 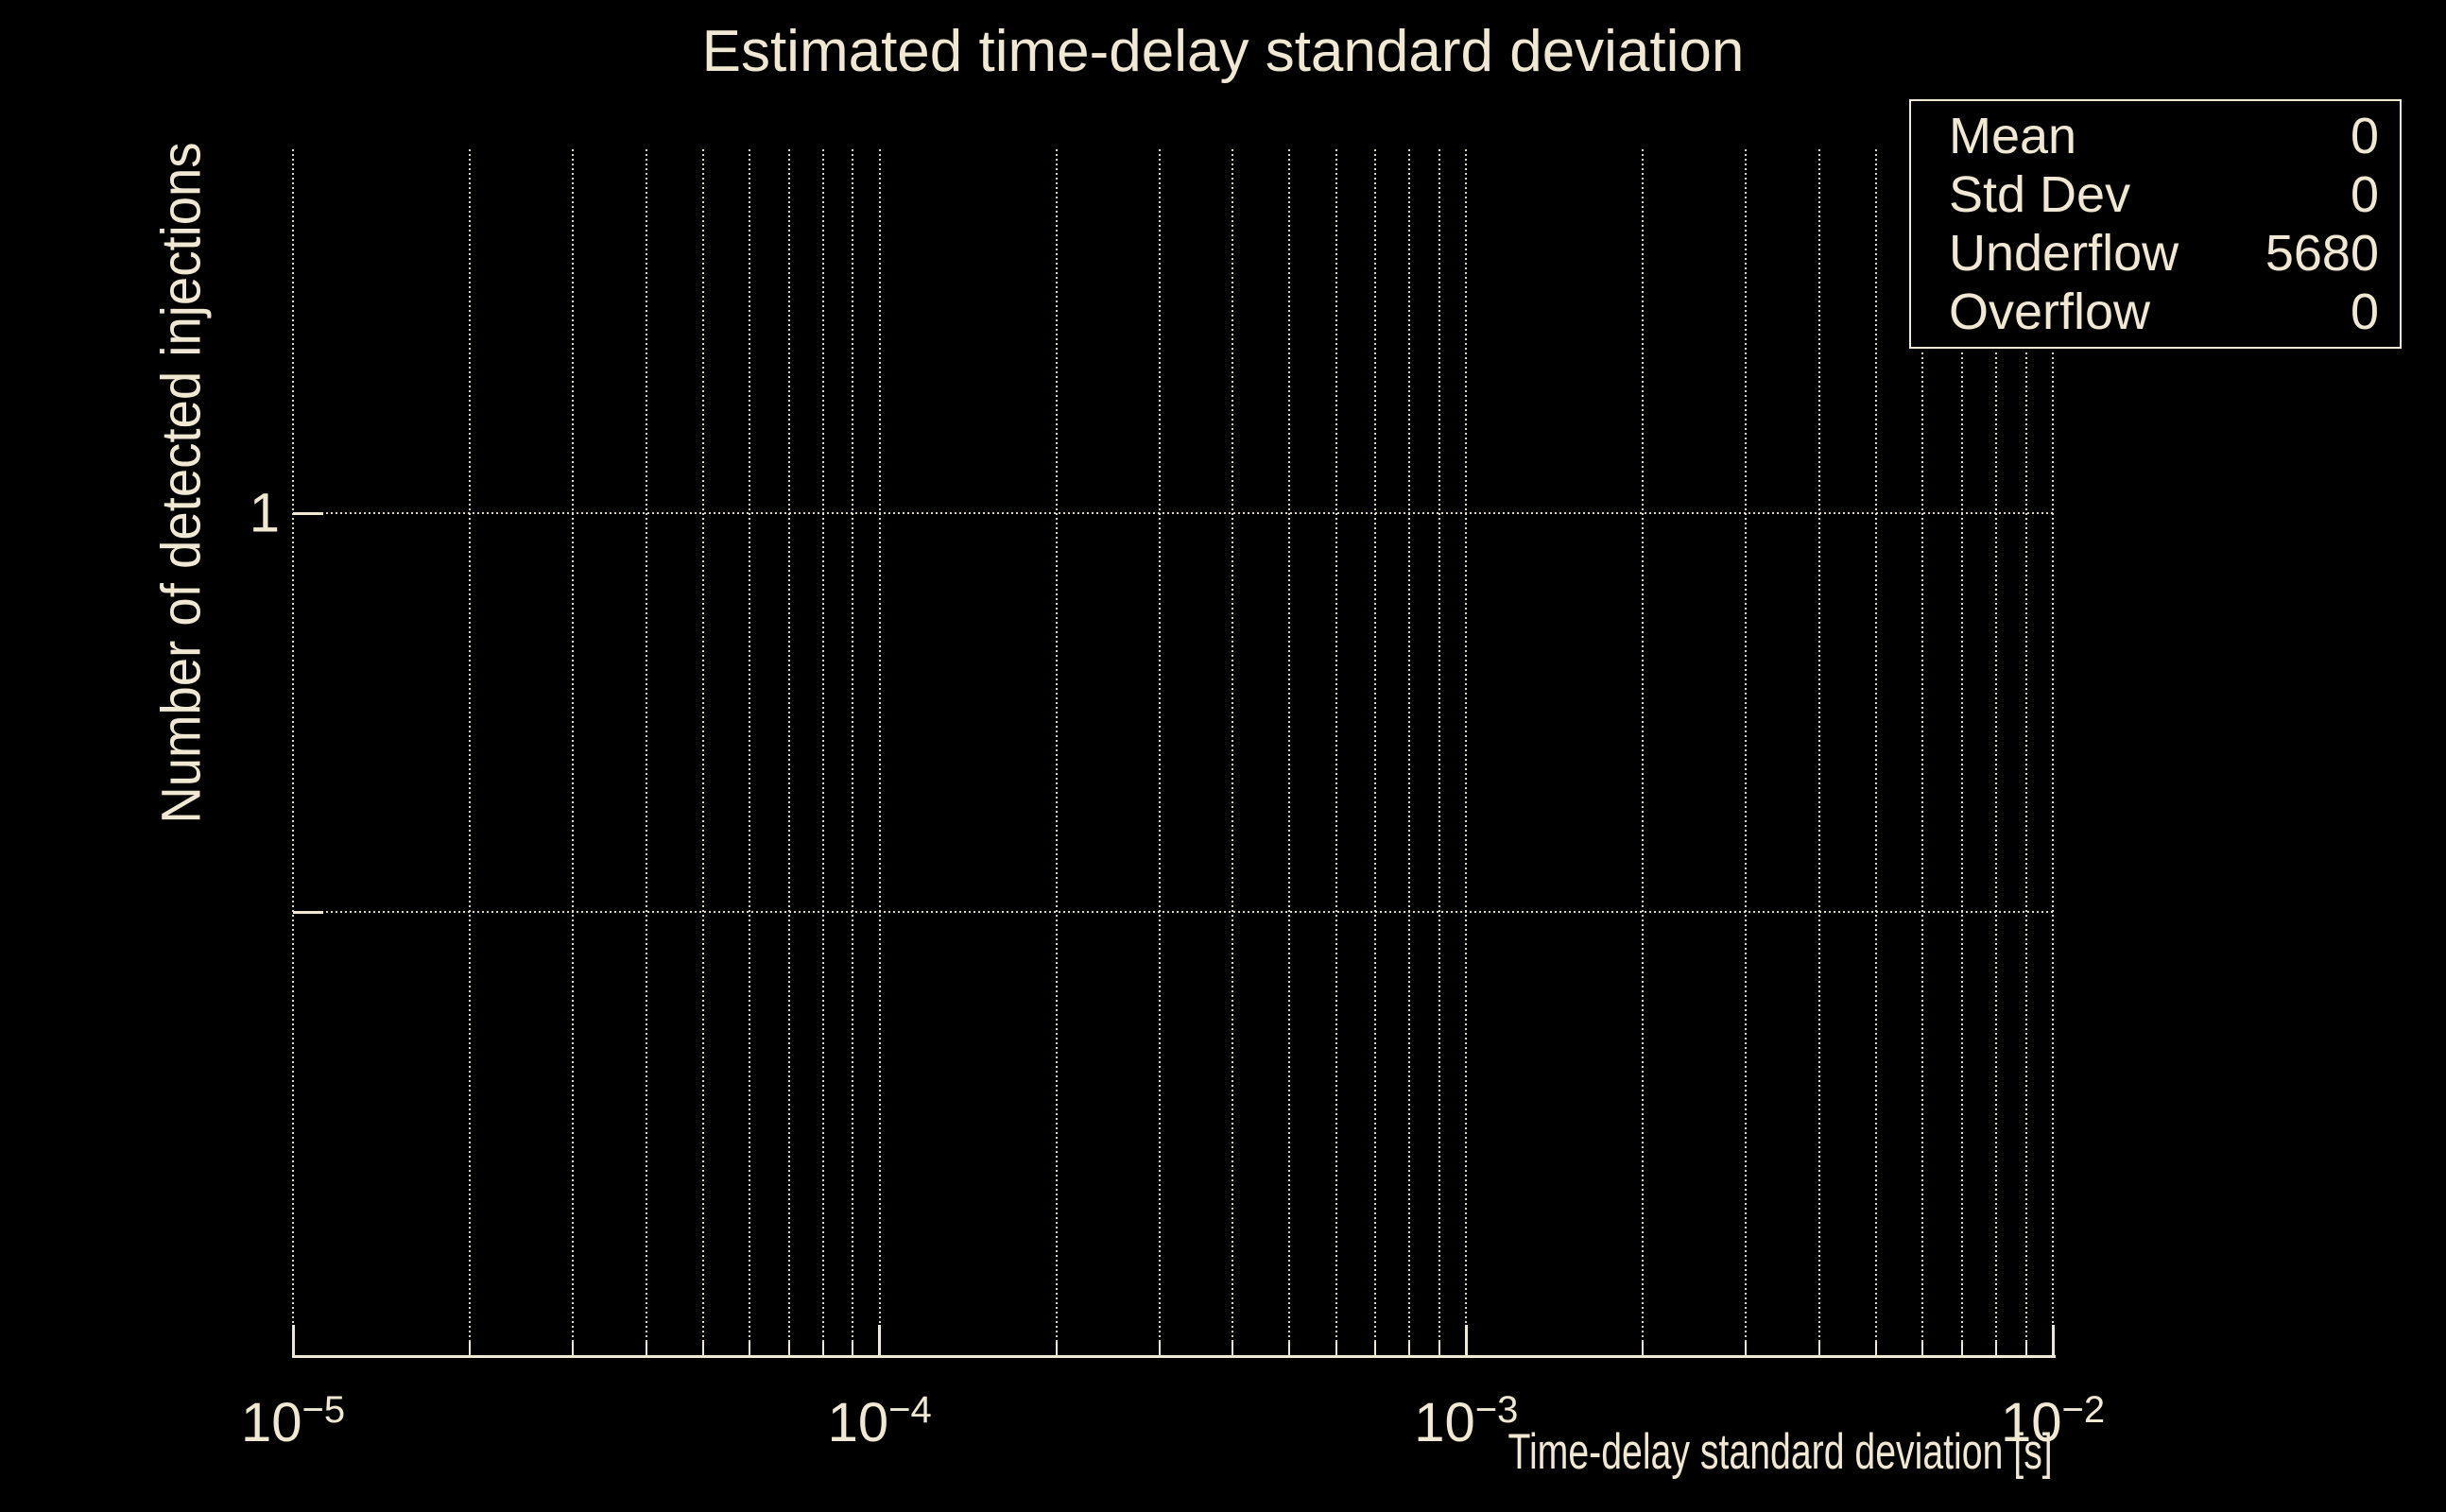 I want to click on stats-value-mean: 0, so click(x=2364, y=136).